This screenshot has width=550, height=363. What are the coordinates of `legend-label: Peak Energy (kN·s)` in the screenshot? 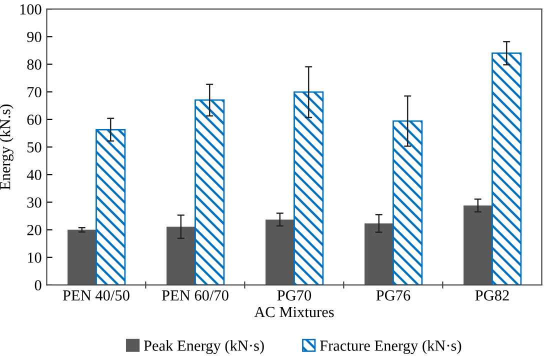 It's located at (204, 347).